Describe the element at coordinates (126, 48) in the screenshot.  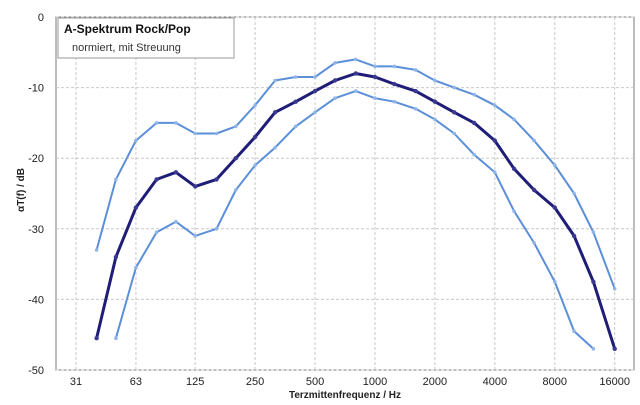
I see `chart-subtitle: normiert, mit Streuung` at that location.